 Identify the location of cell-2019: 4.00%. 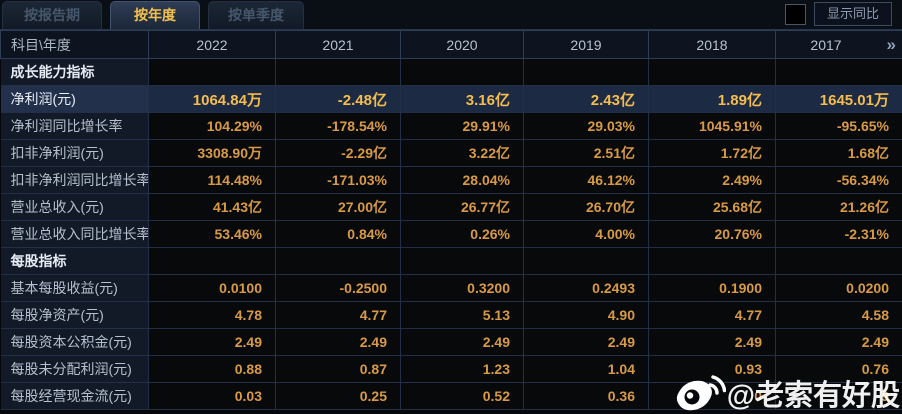
(586, 234).